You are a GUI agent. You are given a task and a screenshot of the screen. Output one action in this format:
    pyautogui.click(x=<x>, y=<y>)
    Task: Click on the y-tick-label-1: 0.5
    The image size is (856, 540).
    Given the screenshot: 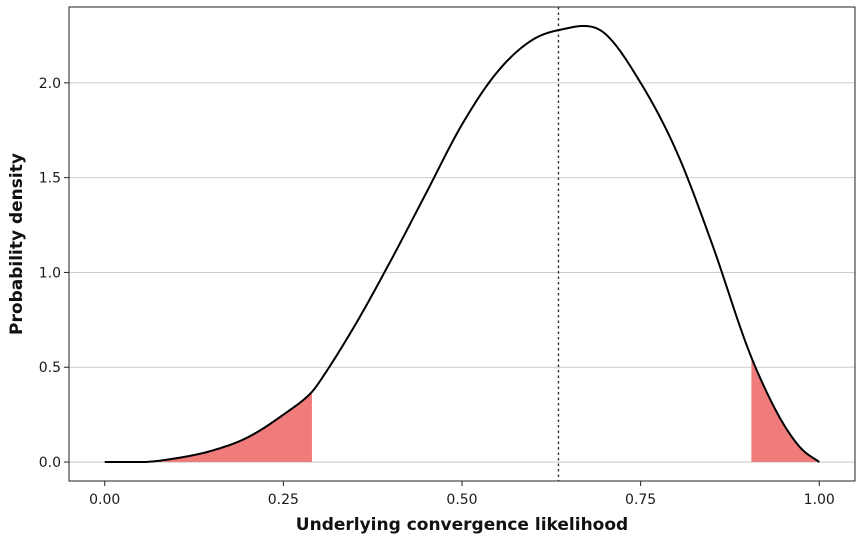 What is the action you would take?
    pyautogui.click(x=50, y=368)
    